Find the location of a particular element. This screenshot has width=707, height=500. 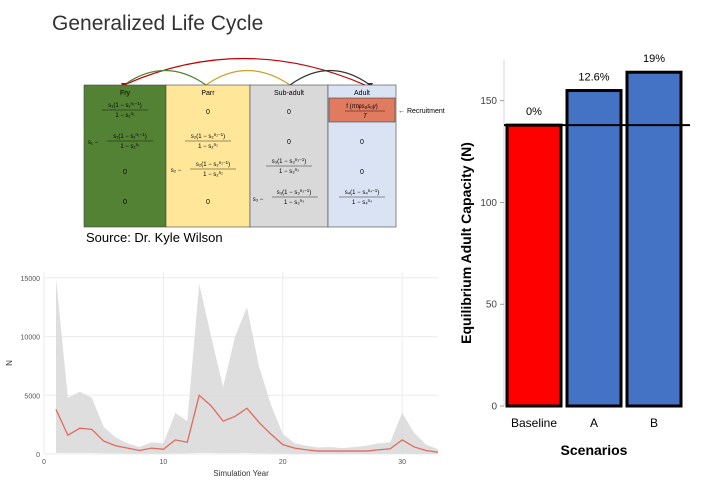

arc-adult-to-fry is located at coordinates (244, 71).